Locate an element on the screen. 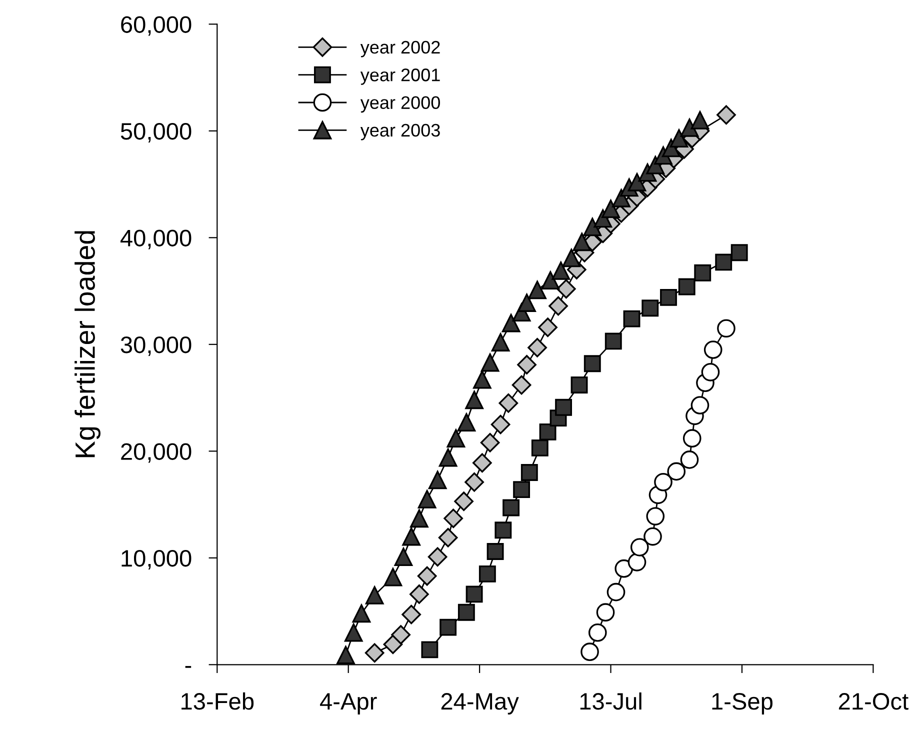  y-tick-label: 60,000 is located at coordinates (156, 26).